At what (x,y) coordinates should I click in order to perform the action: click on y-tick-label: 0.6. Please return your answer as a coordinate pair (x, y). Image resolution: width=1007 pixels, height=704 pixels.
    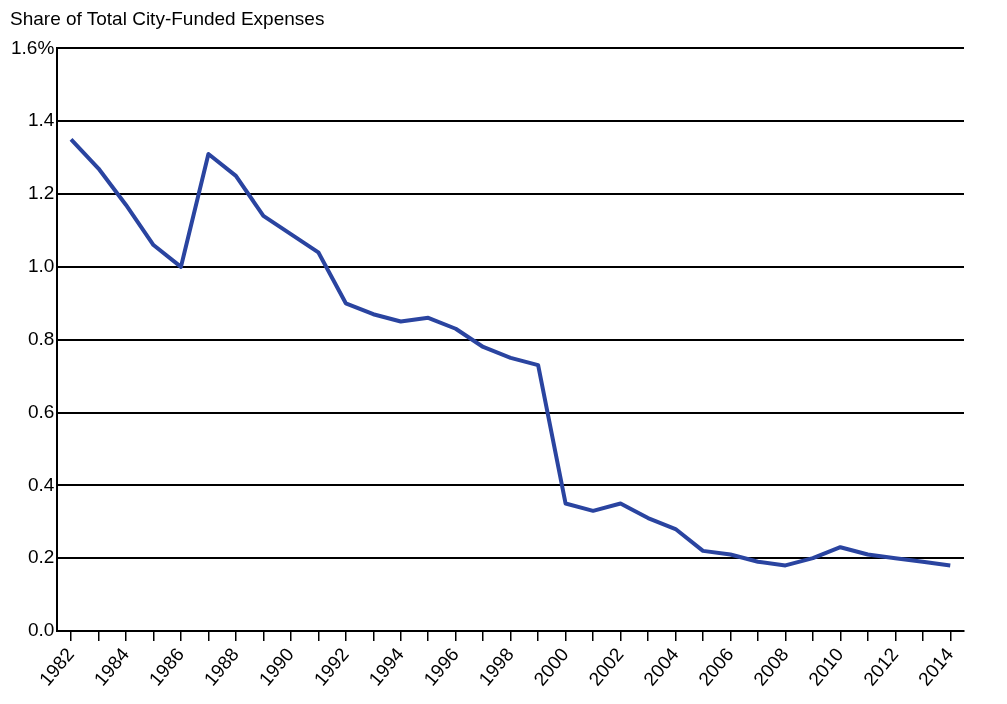
    Looking at the image, I should click on (41, 411).